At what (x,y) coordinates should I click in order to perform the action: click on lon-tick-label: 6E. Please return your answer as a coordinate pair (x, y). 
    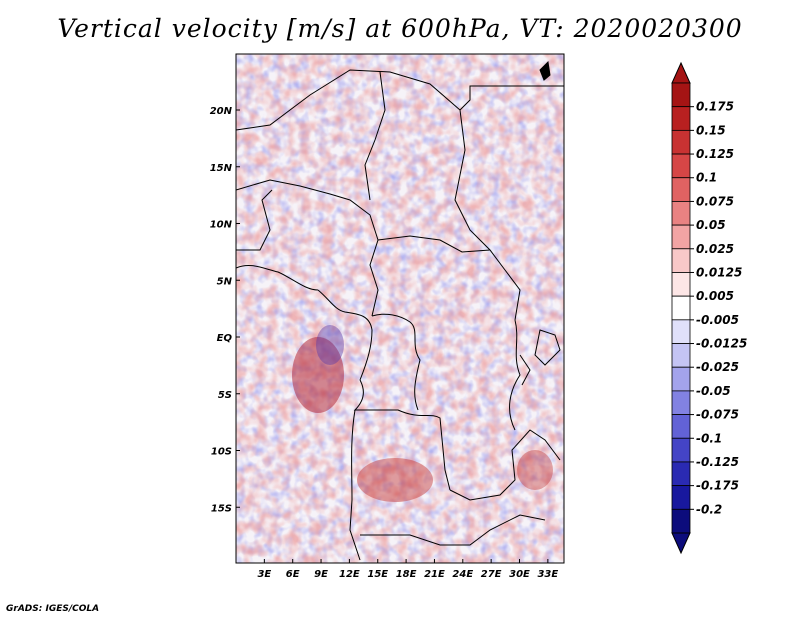
    Looking at the image, I should click on (293, 574).